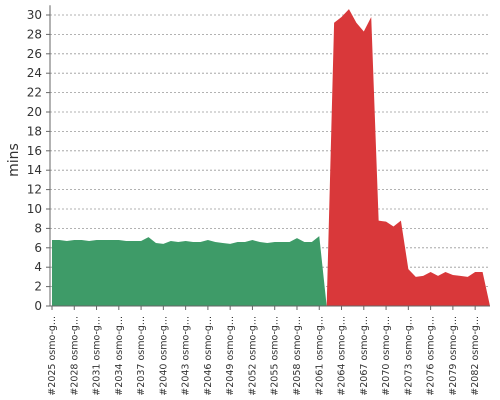  Describe the element at coordinates (34, 170) in the screenshot. I see `y-tick-label: 14` at that location.